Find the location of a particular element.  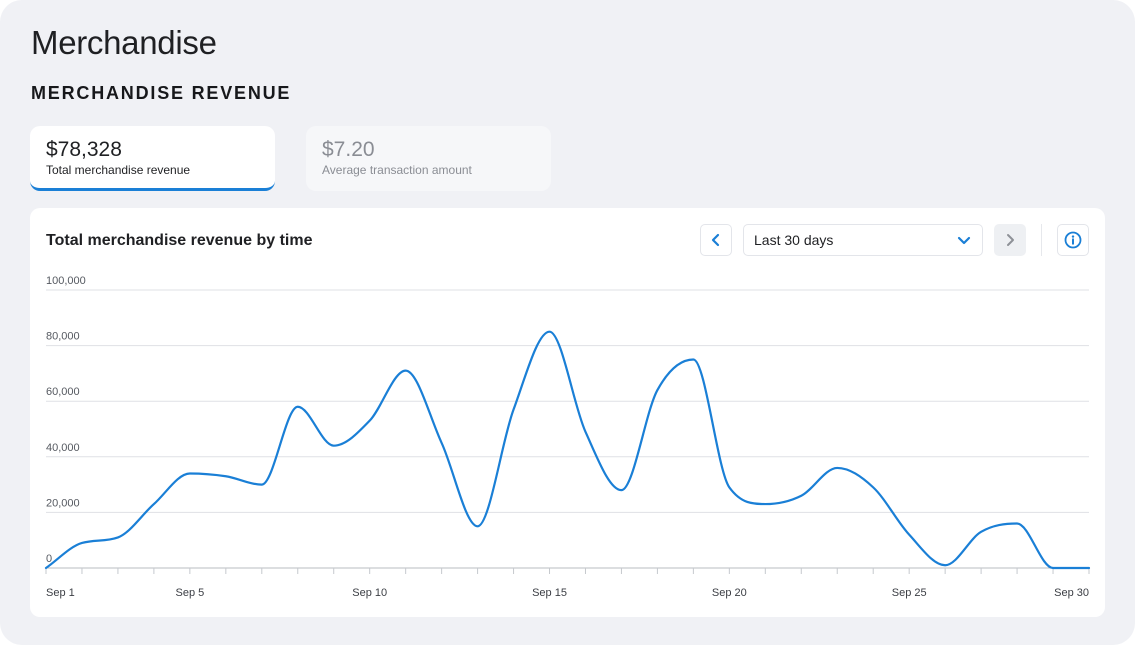

info-icon is located at coordinates (1073, 240).